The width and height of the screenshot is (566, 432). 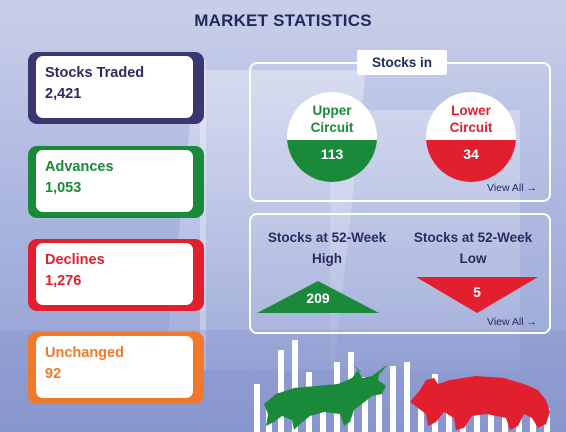 I want to click on unchanged-label: Unchanged, so click(x=84, y=353).